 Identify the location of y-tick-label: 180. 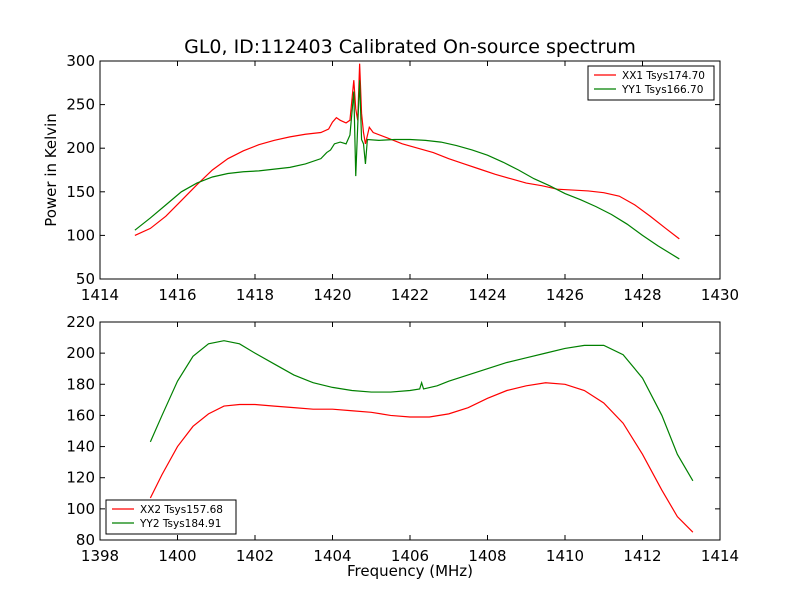
(80, 384).